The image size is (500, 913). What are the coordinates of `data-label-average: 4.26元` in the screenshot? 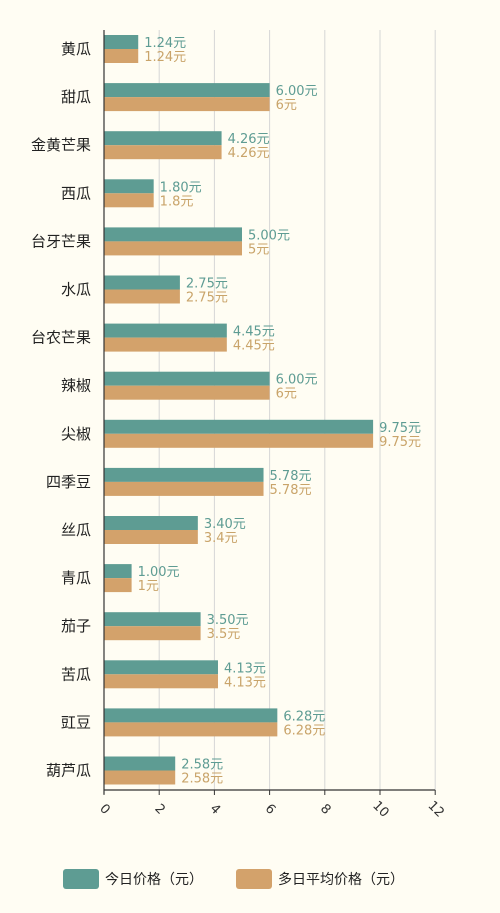 It's located at (249, 153).